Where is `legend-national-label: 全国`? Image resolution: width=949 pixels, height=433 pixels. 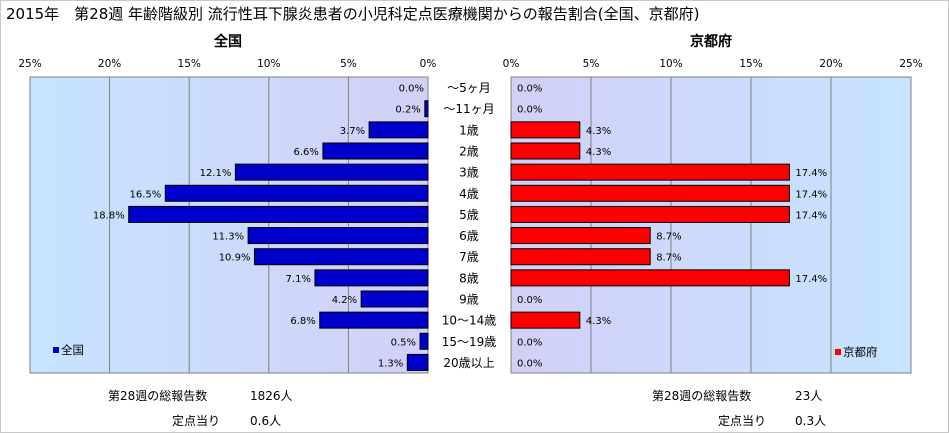
legend-national-label: 全国 is located at coordinates (72, 350).